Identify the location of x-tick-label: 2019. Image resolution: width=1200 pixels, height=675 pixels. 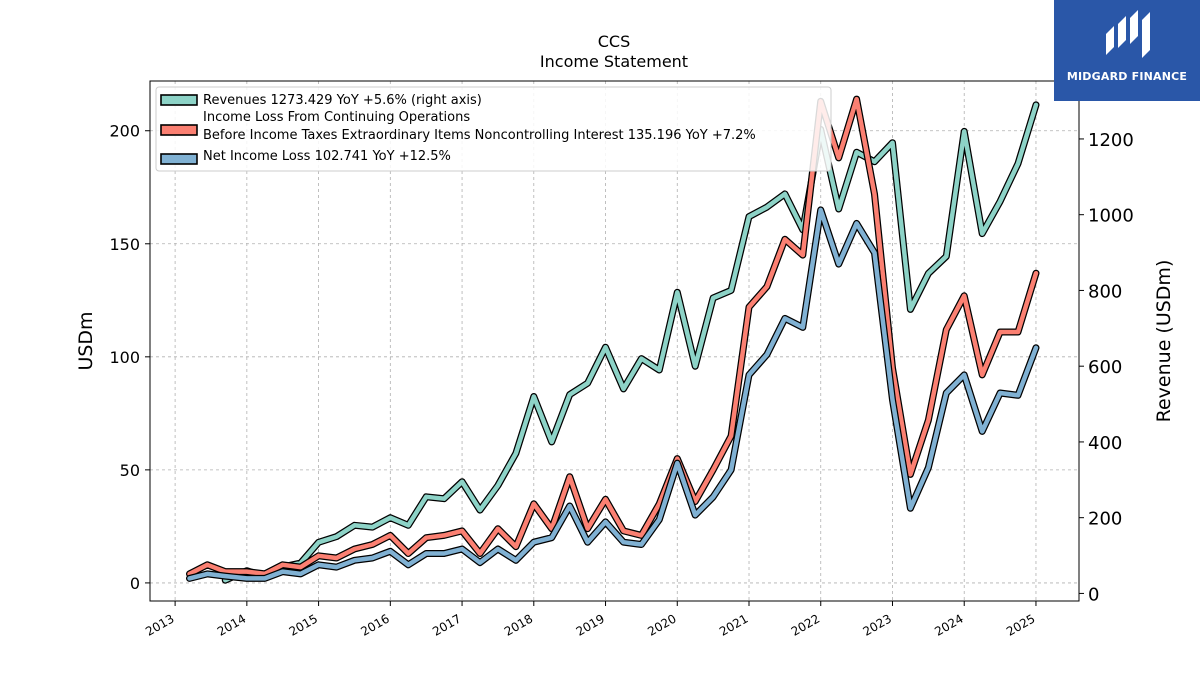
(590, 624).